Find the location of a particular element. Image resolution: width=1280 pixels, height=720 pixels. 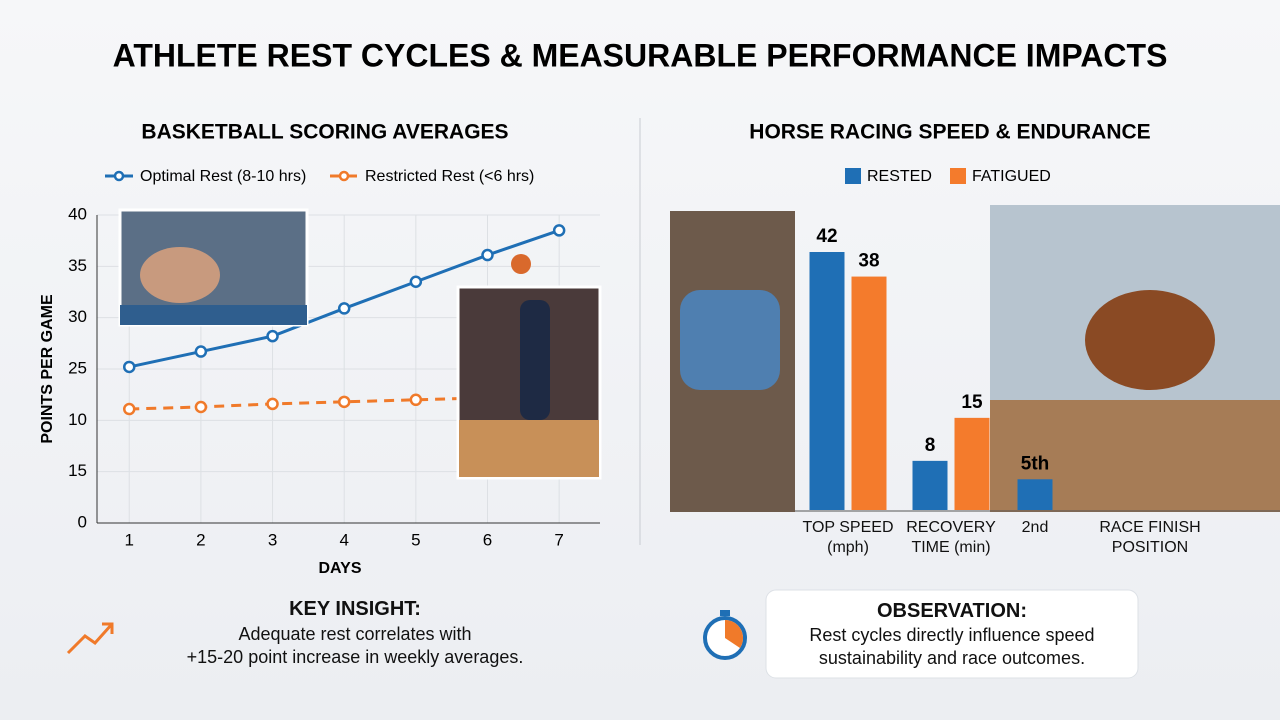

bar-value-label: 42 is located at coordinates (826, 236).